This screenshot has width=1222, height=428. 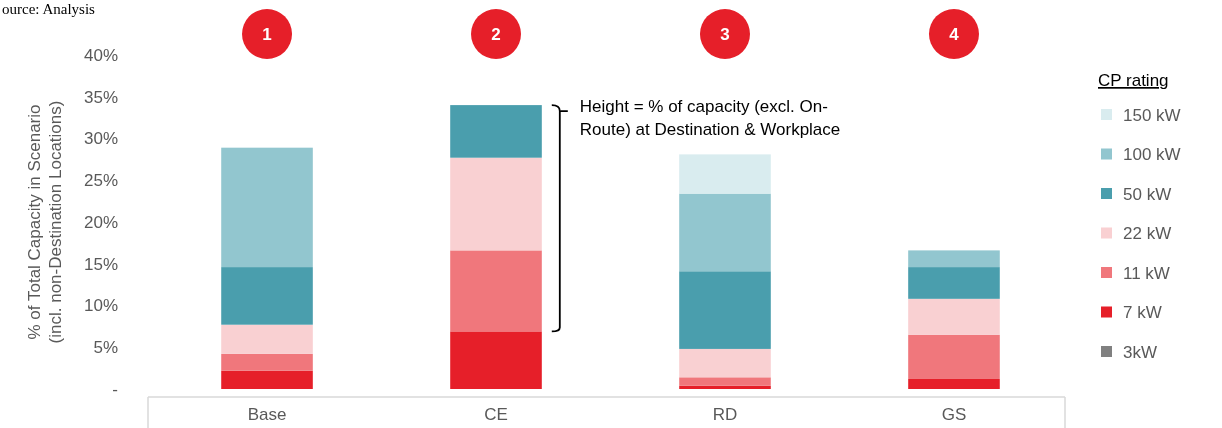 What do you see at coordinates (100, 181) in the screenshot?
I see `y-tick-label: 25%` at bounding box center [100, 181].